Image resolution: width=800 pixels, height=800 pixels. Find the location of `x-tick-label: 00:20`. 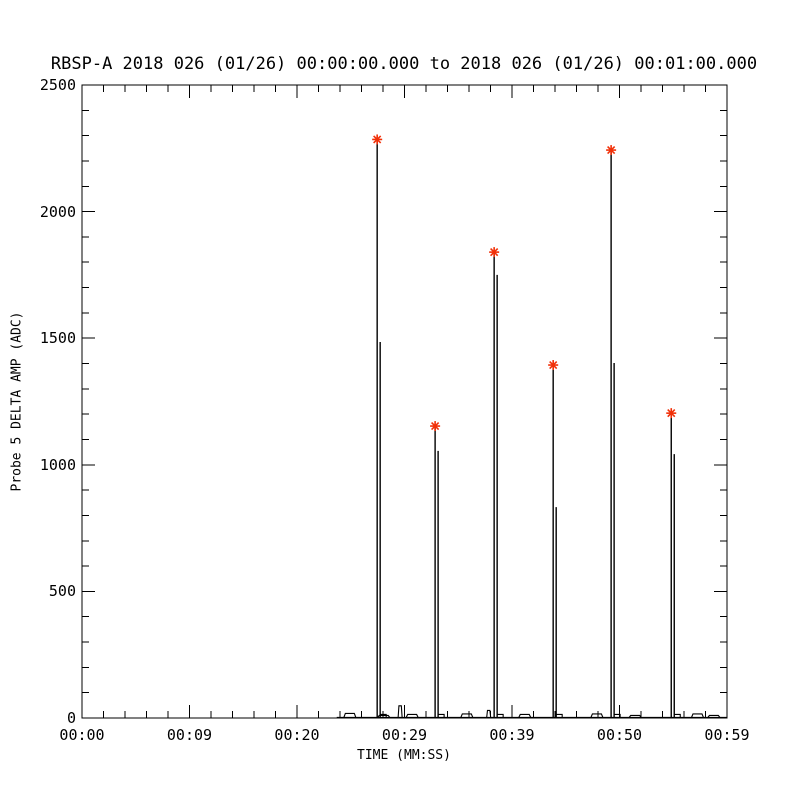

x-tick-label: 00:20 is located at coordinates (297, 735).